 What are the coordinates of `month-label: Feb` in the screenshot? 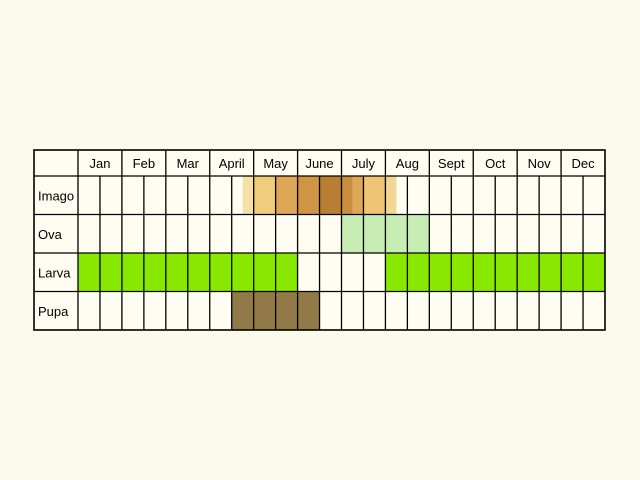 It's located at (144, 163).